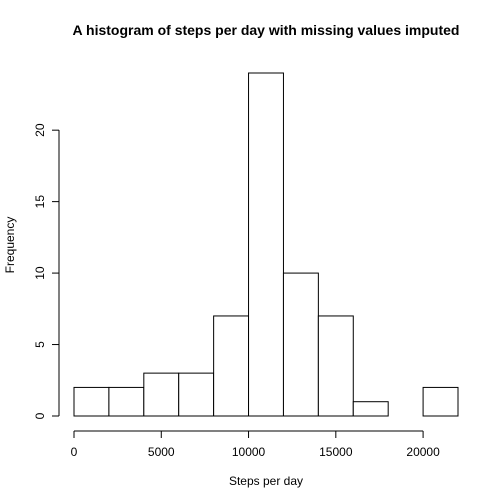 The height and width of the screenshot is (504, 504). I want to click on y-tick-label: 15, so click(40, 202).